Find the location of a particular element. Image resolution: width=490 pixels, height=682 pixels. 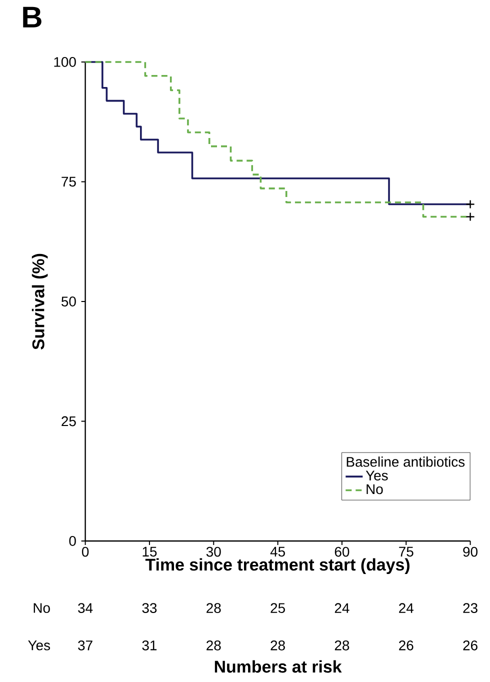

x-tick-label: 75 is located at coordinates (406, 551).